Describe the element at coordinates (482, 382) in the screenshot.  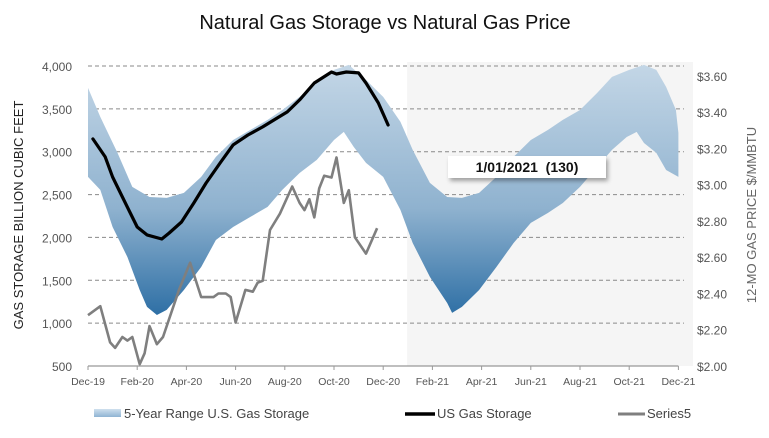
I see `x-tick-label: Apr-21` at that location.